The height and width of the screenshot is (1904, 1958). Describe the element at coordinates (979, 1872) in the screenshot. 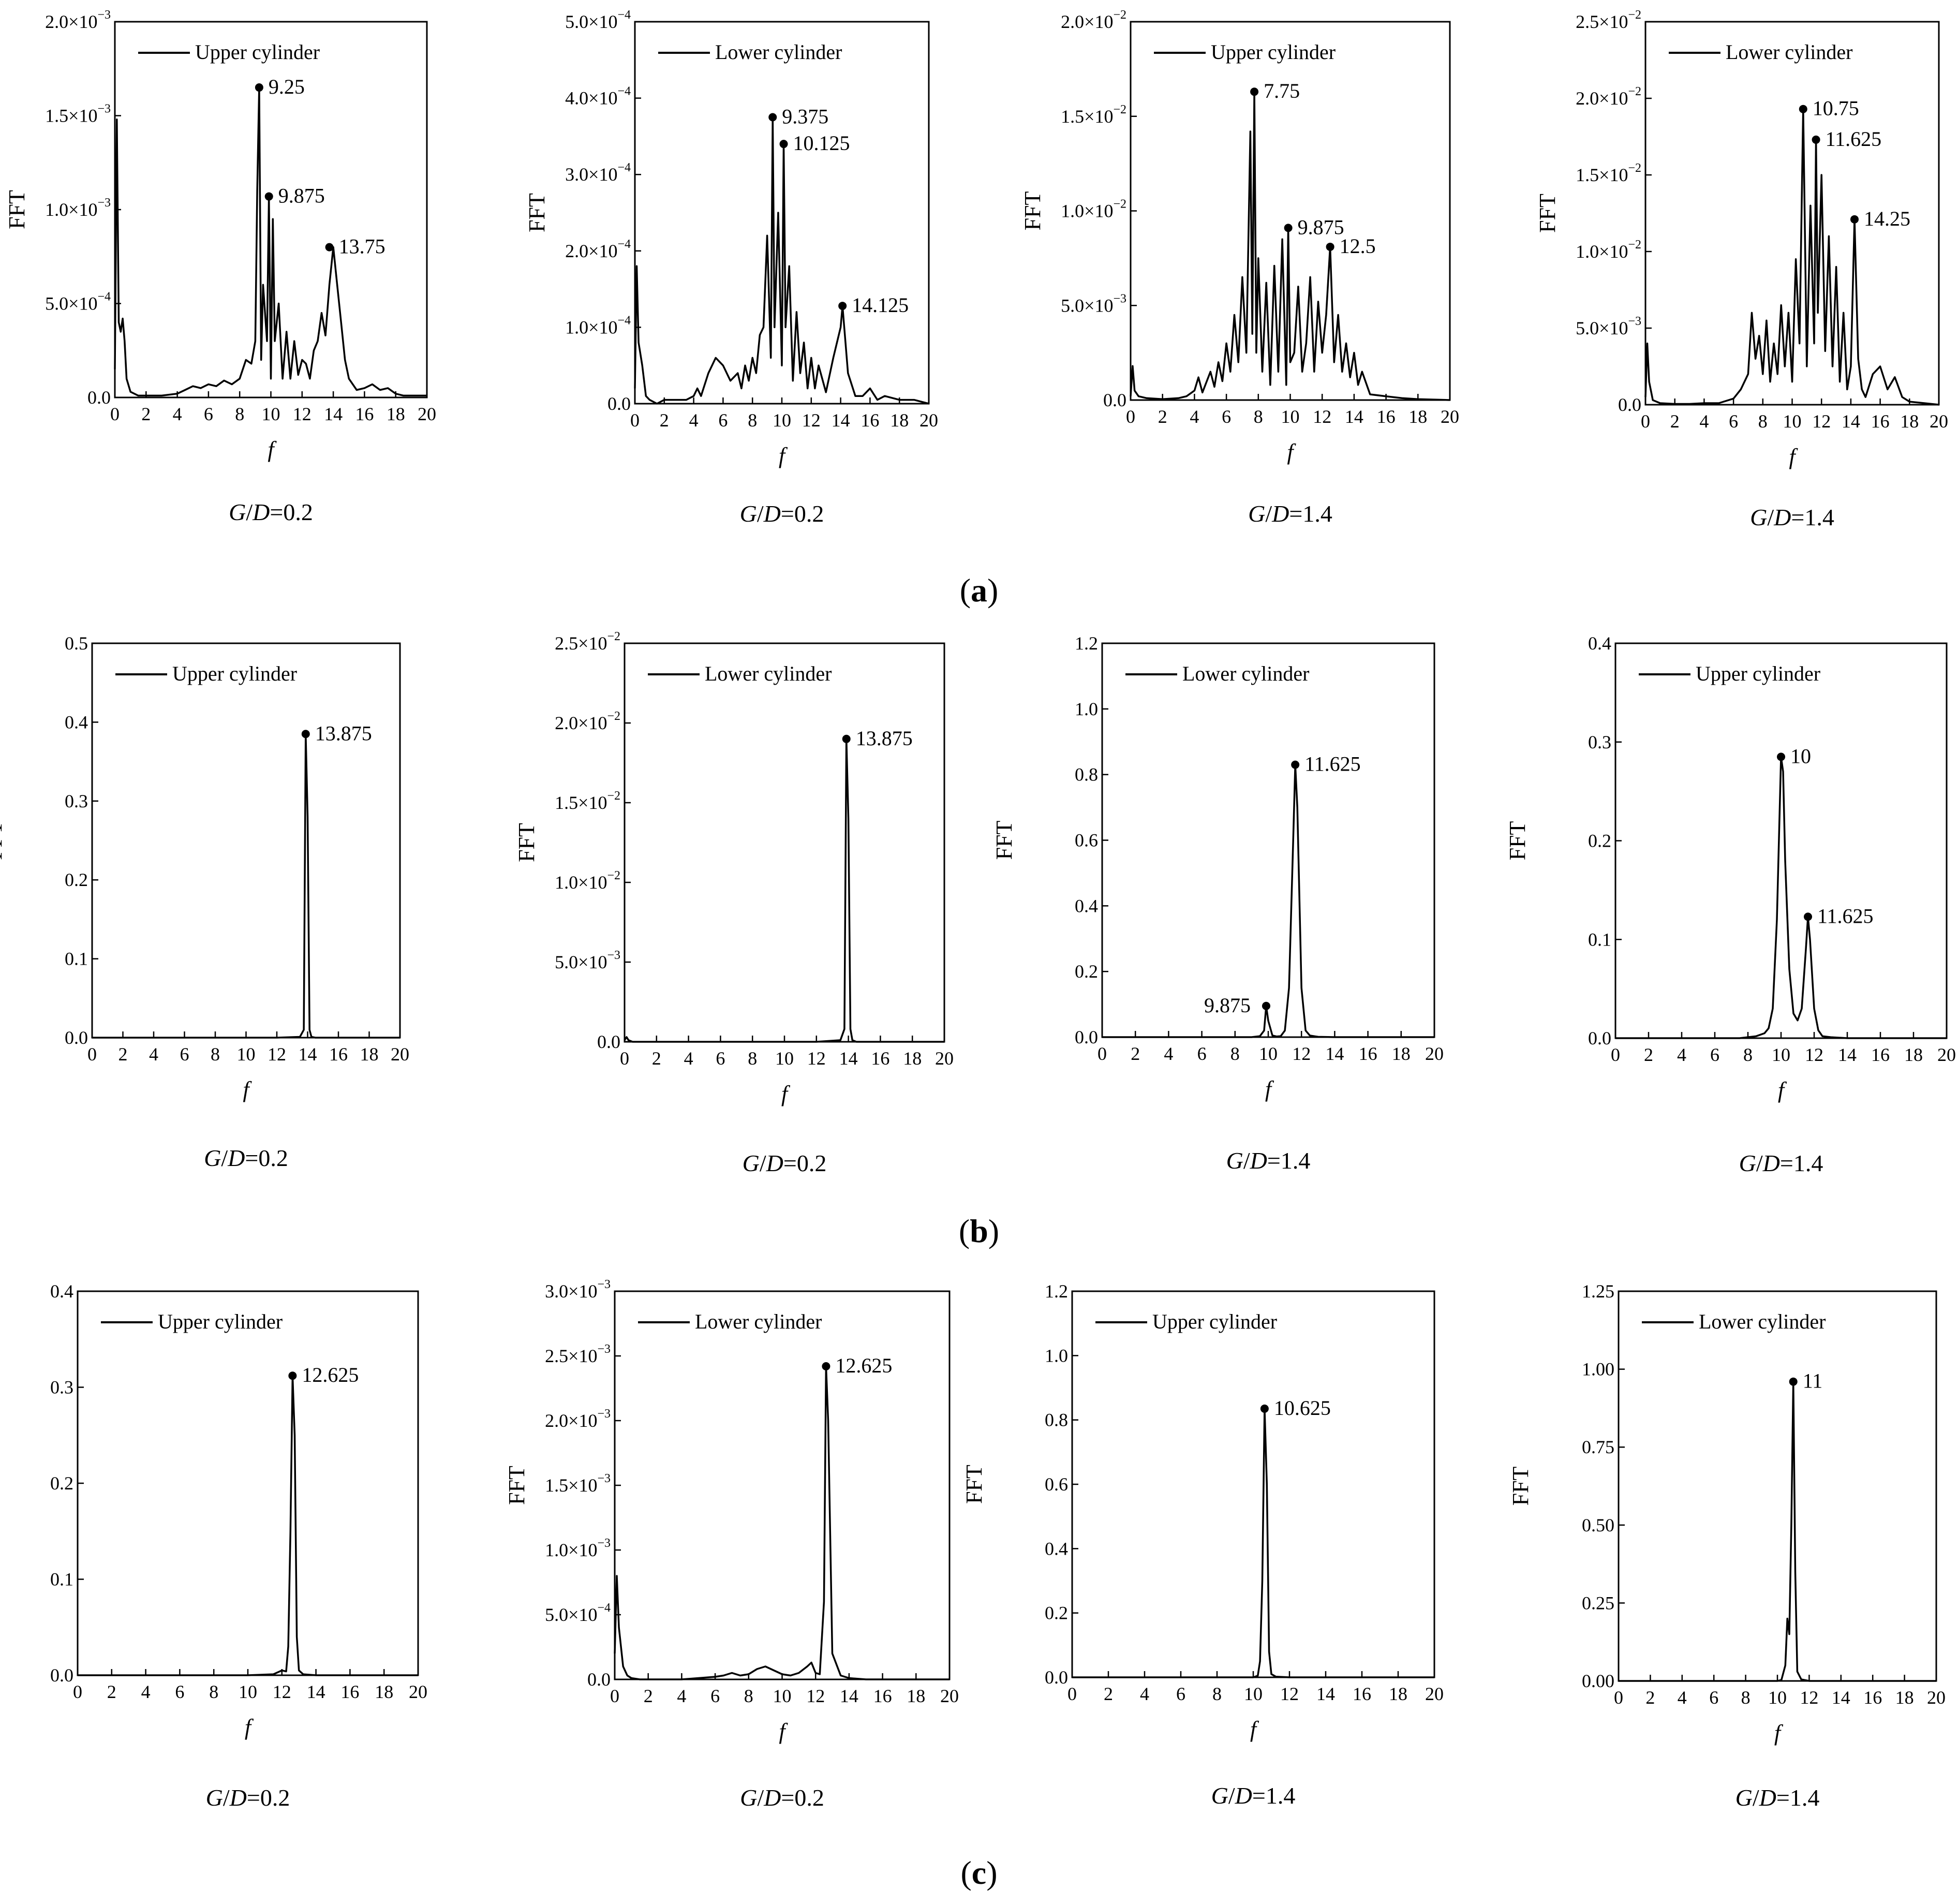

I see `row-caption-c: (c)` at that location.